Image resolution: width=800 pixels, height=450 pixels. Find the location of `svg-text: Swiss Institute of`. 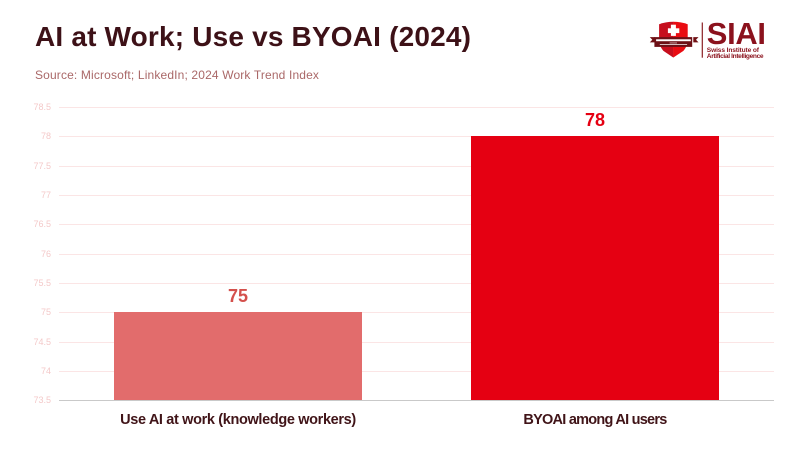

svg-text: Swiss Institute of is located at coordinates (733, 50).